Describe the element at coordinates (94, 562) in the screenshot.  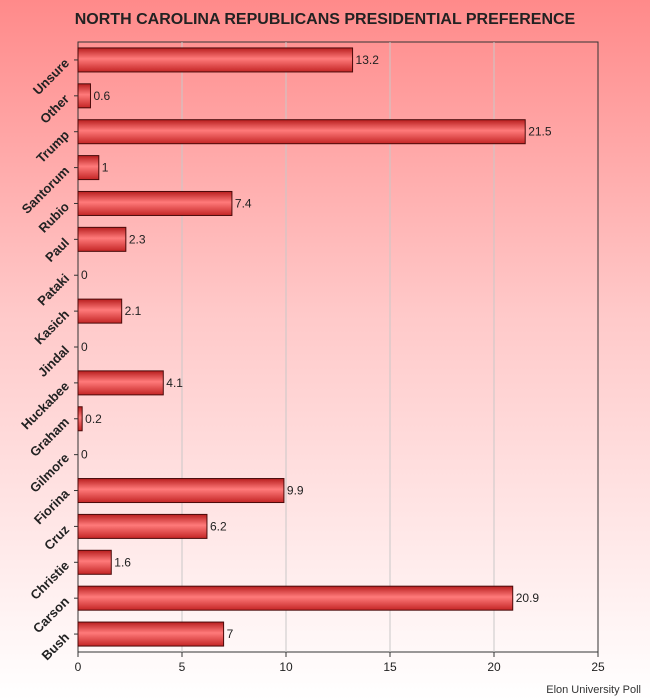
I see `bar-christie` at that location.